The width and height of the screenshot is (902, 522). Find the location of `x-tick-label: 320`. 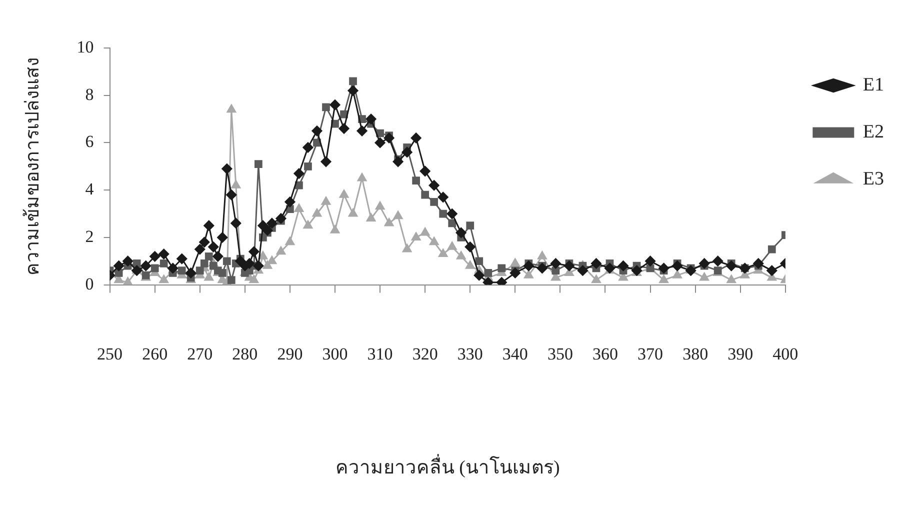

x-tick-label: 320 is located at coordinates (425, 354).